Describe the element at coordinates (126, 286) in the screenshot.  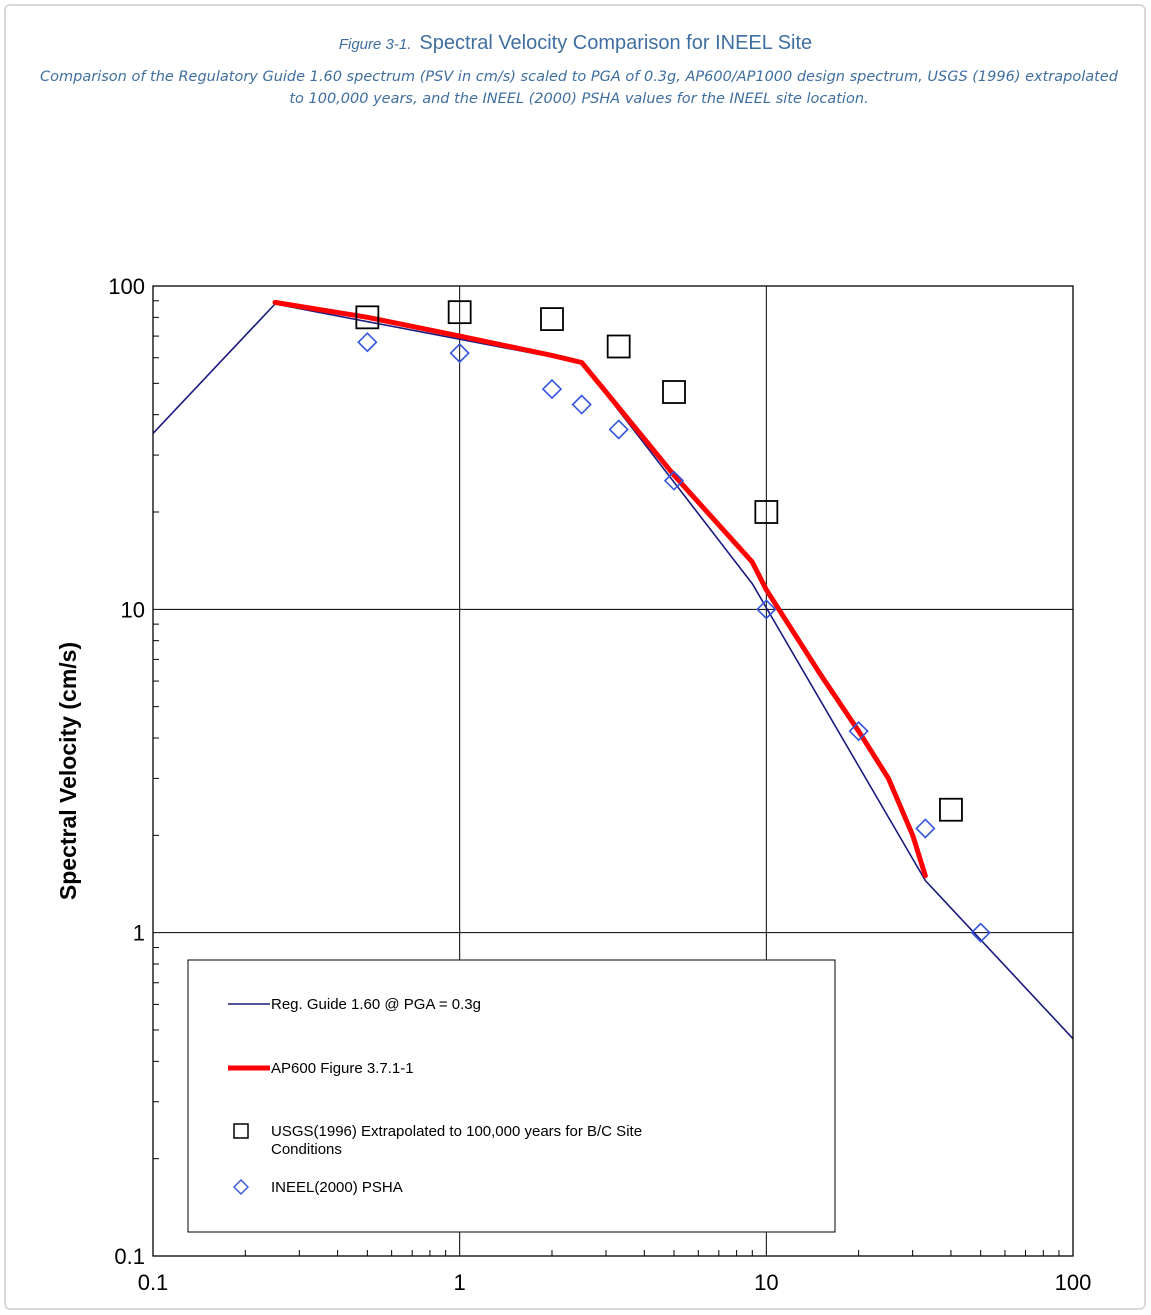
I see `y-tick-label: 100` at that location.